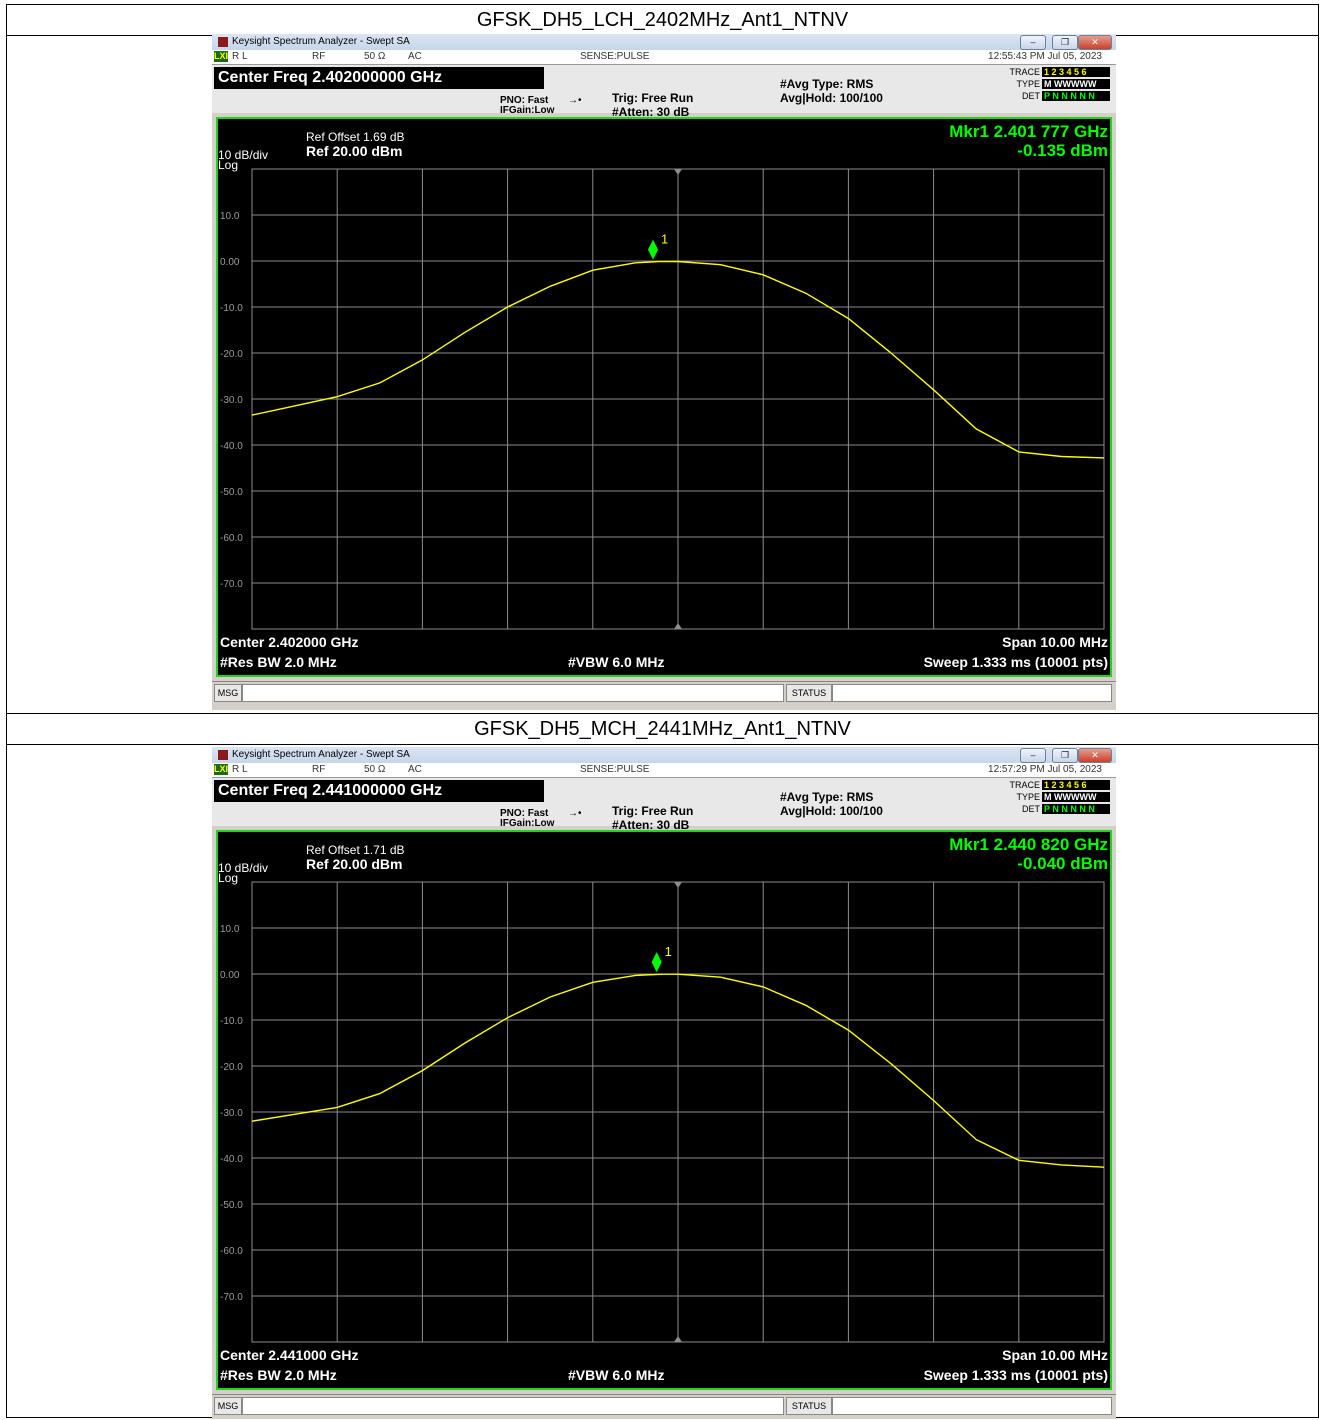 Image resolution: width=1325 pixels, height=1420 pixels. Describe the element at coordinates (1028, 84) in the screenshot. I see `type-label: TYPE` at that location.